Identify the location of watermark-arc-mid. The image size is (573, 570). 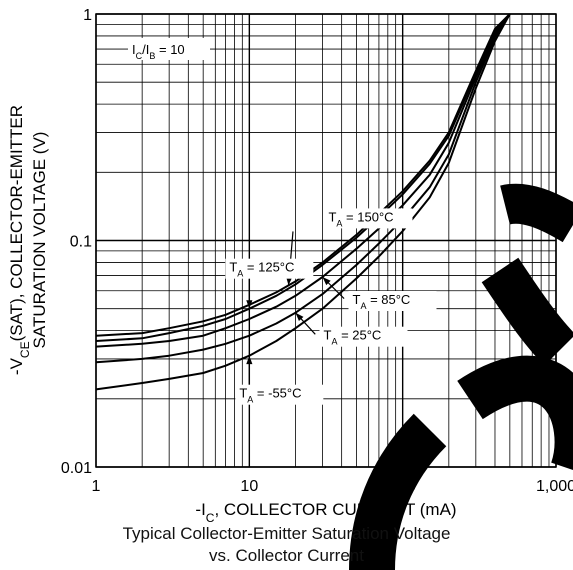
(515, 412).